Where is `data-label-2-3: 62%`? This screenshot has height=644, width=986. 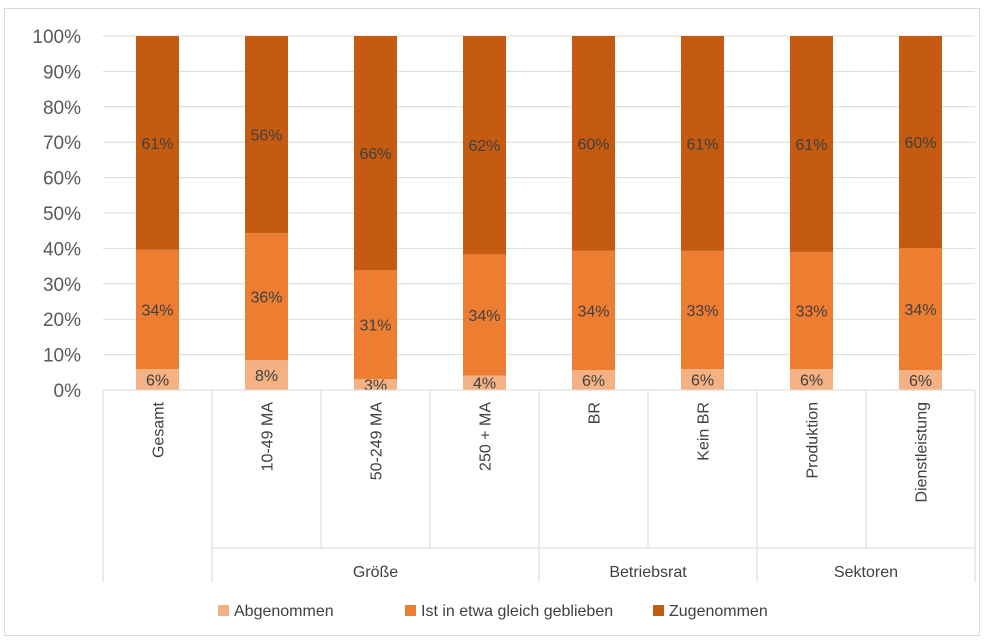
data-label-2-3: 62% is located at coordinates (484, 146).